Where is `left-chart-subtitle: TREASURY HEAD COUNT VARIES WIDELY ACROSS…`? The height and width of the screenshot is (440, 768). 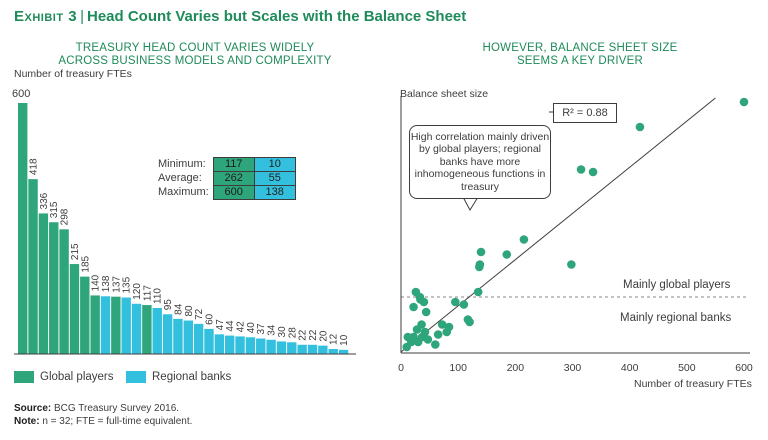
left-chart-subtitle: TREASURY HEAD COUNT VARIES WIDELY ACROSS… is located at coordinates (195, 55).